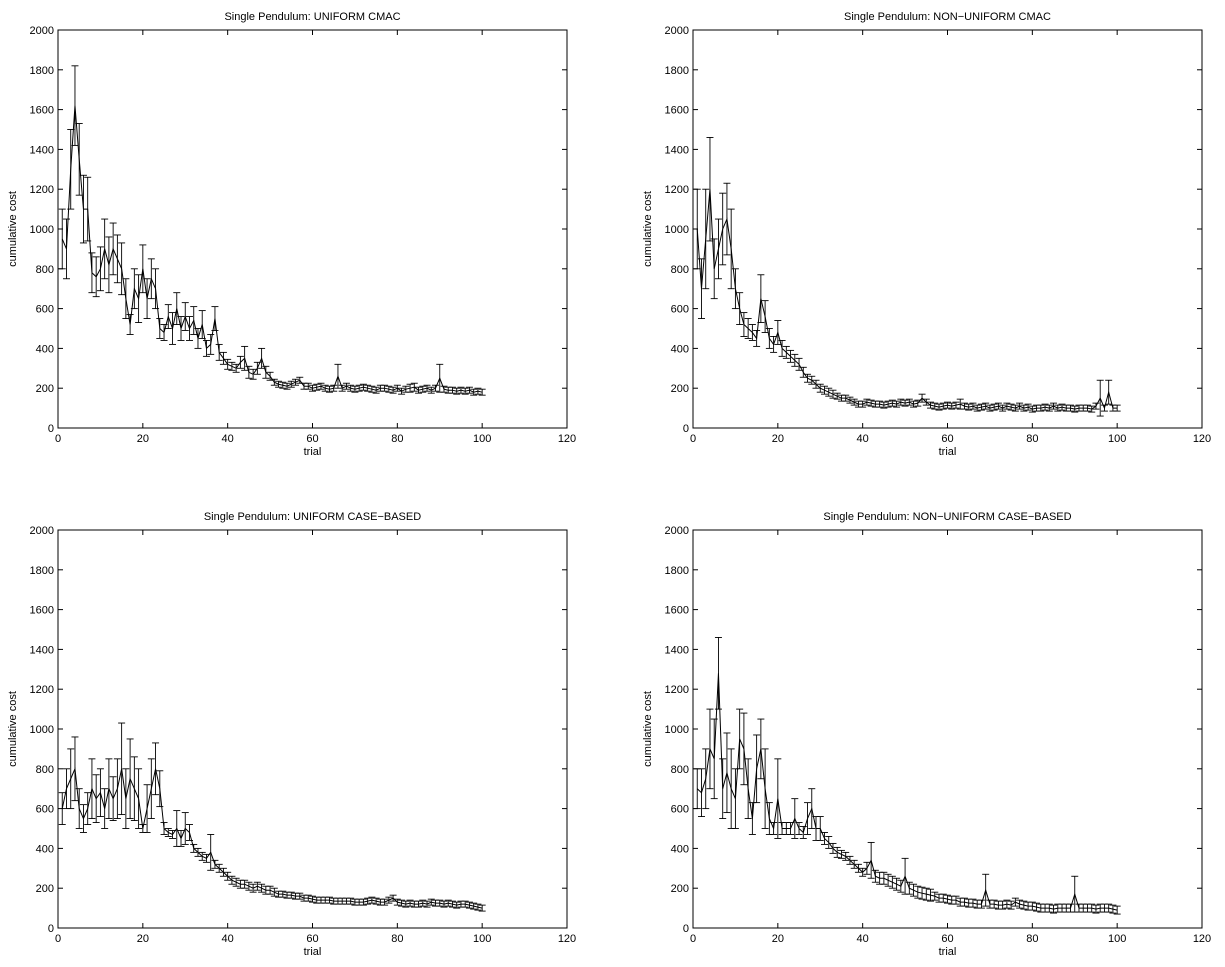 The image size is (1225, 967). Describe the element at coordinates (45, 849) in the screenshot. I see `y-tick-label: 400` at that location.